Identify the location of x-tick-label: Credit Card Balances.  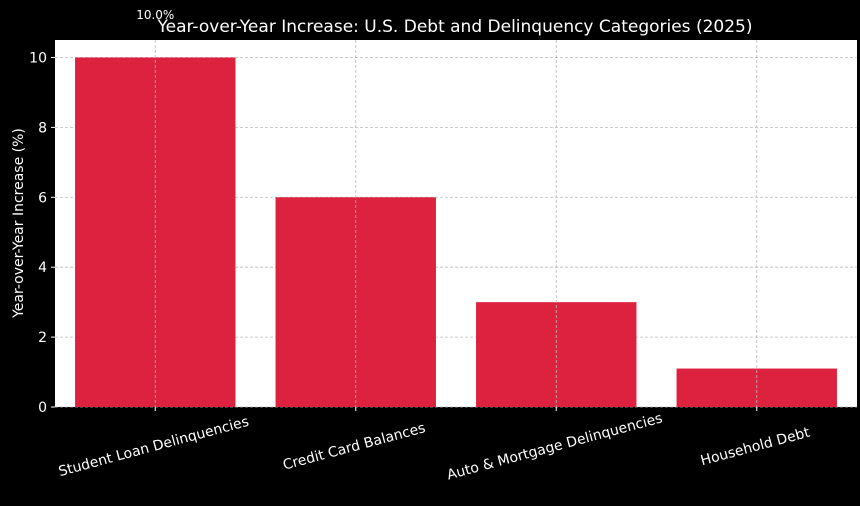
(354, 446).